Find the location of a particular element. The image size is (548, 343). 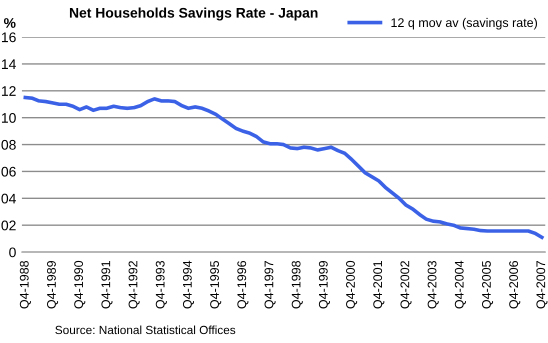

x-tick-label: Q4-1993 is located at coordinates (161, 284).